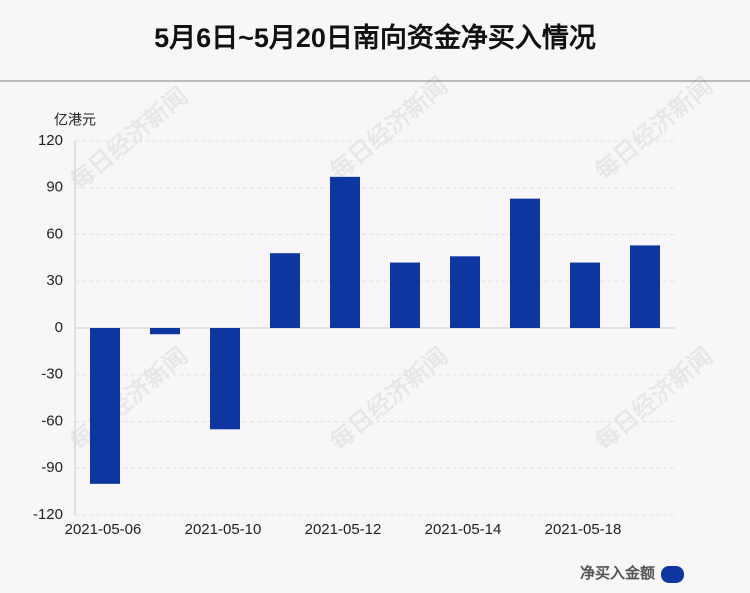  Describe the element at coordinates (54, 187) in the screenshot. I see `y-tick-label: 90` at that location.